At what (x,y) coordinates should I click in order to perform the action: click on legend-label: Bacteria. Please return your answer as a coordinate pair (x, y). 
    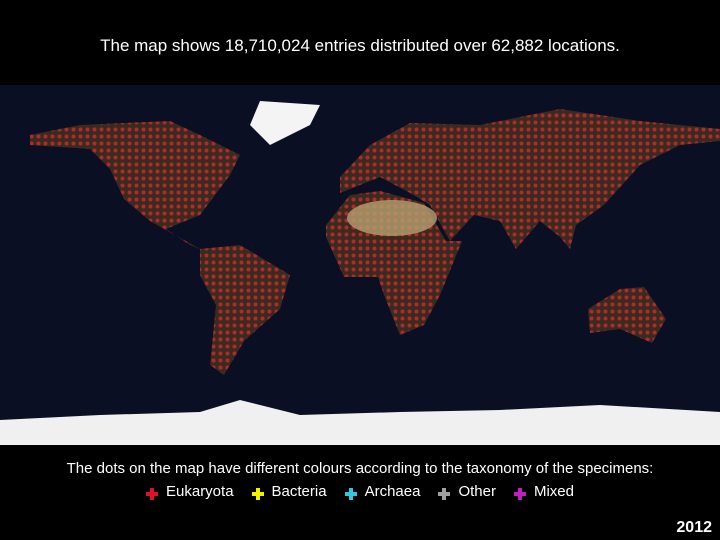
    Looking at the image, I should click on (299, 491).